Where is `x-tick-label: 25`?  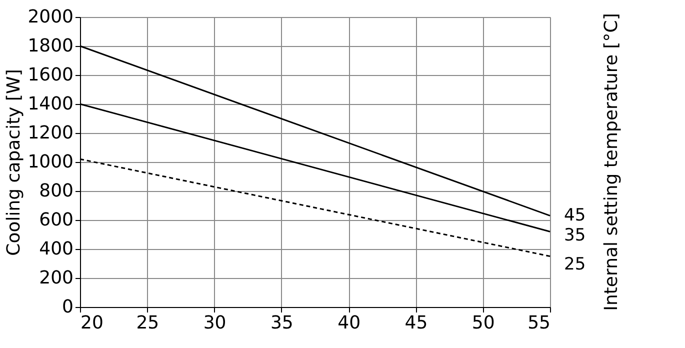 x-tick-label: 25 is located at coordinates (148, 323).